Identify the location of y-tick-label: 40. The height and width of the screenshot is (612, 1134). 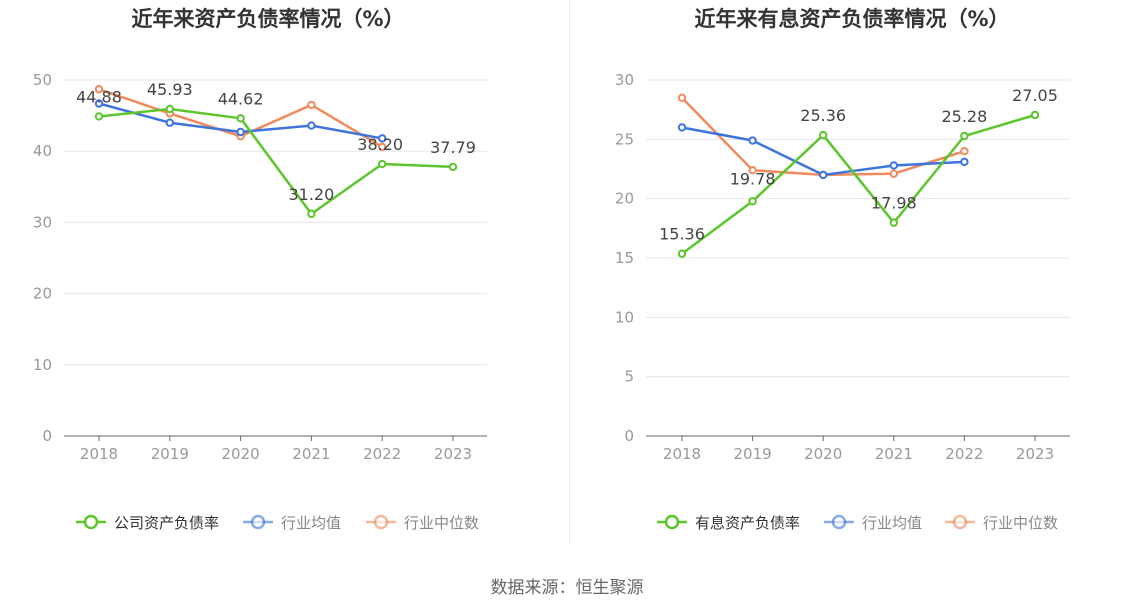
(42, 151).